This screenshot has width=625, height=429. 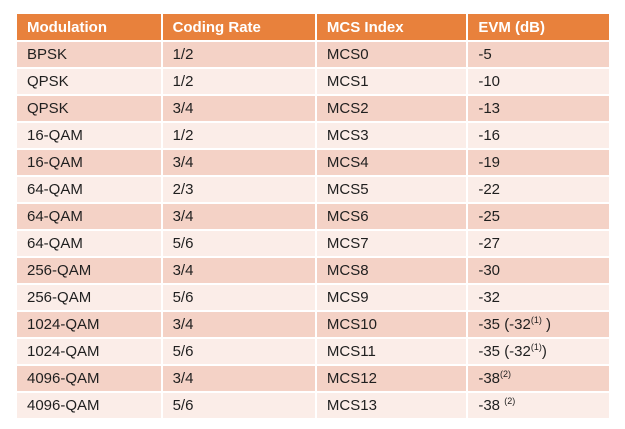 I want to click on table-row: BPSK 1/2 MCS0 -5, so click(x=313, y=54).